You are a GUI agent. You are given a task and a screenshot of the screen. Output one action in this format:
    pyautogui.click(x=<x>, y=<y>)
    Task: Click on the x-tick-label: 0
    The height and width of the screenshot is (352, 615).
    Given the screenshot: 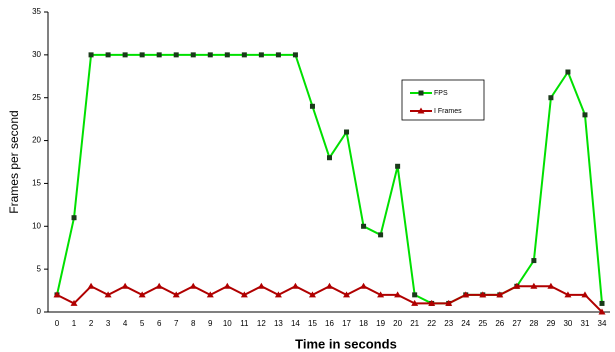 What is the action you would take?
    pyautogui.click(x=57, y=323)
    